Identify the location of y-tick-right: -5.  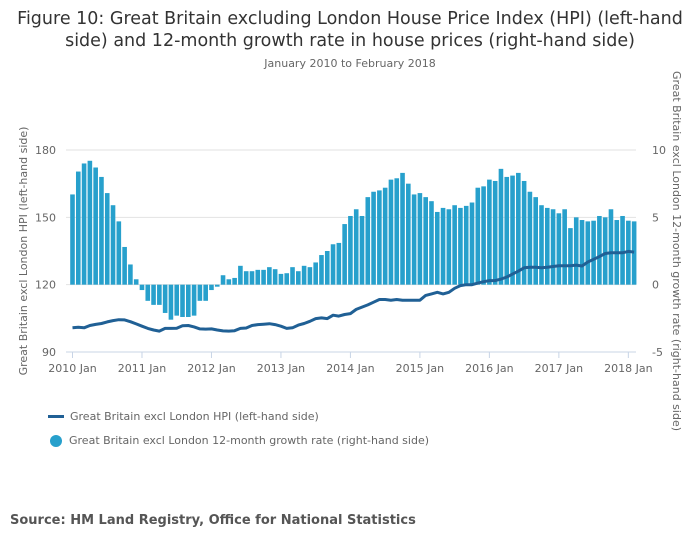
(657, 352).